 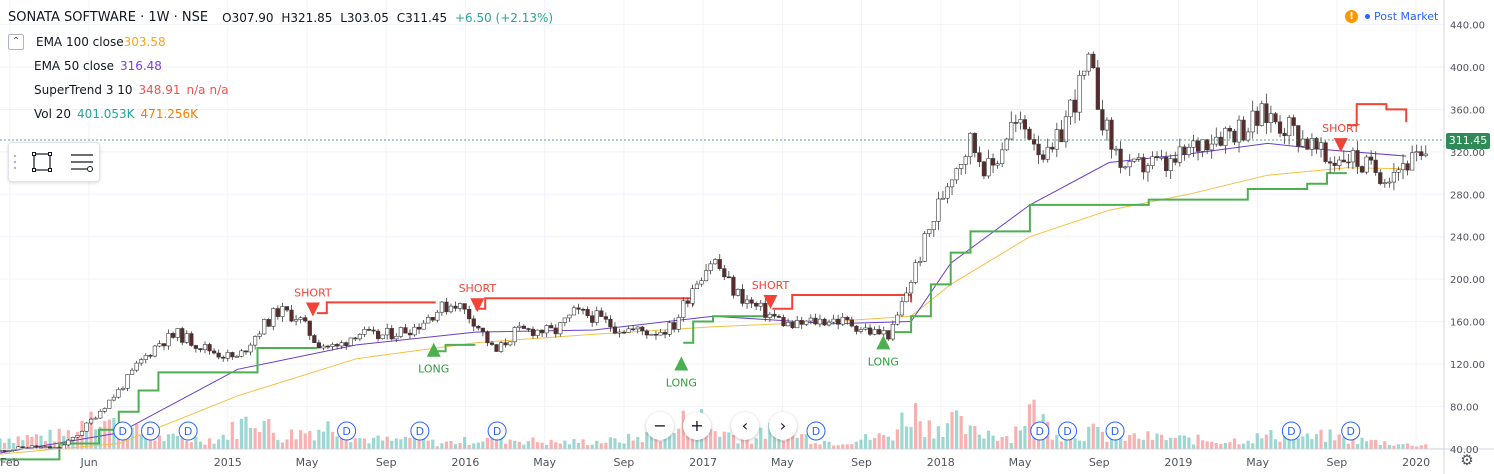 What do you see at coordinates (108, 17) in the screenshot?
I see `symbol-title: SONATA SOFTWARE · 1W · NSE` at bounding box center [108, 17].